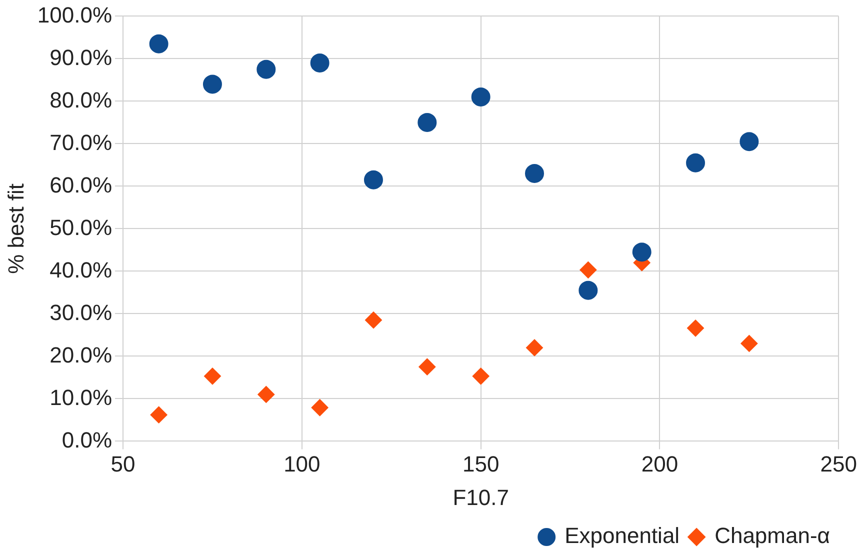 This screenshot has width=860, height=558. I want to click on y-tick-label: 50.0%, so click(81, 227).